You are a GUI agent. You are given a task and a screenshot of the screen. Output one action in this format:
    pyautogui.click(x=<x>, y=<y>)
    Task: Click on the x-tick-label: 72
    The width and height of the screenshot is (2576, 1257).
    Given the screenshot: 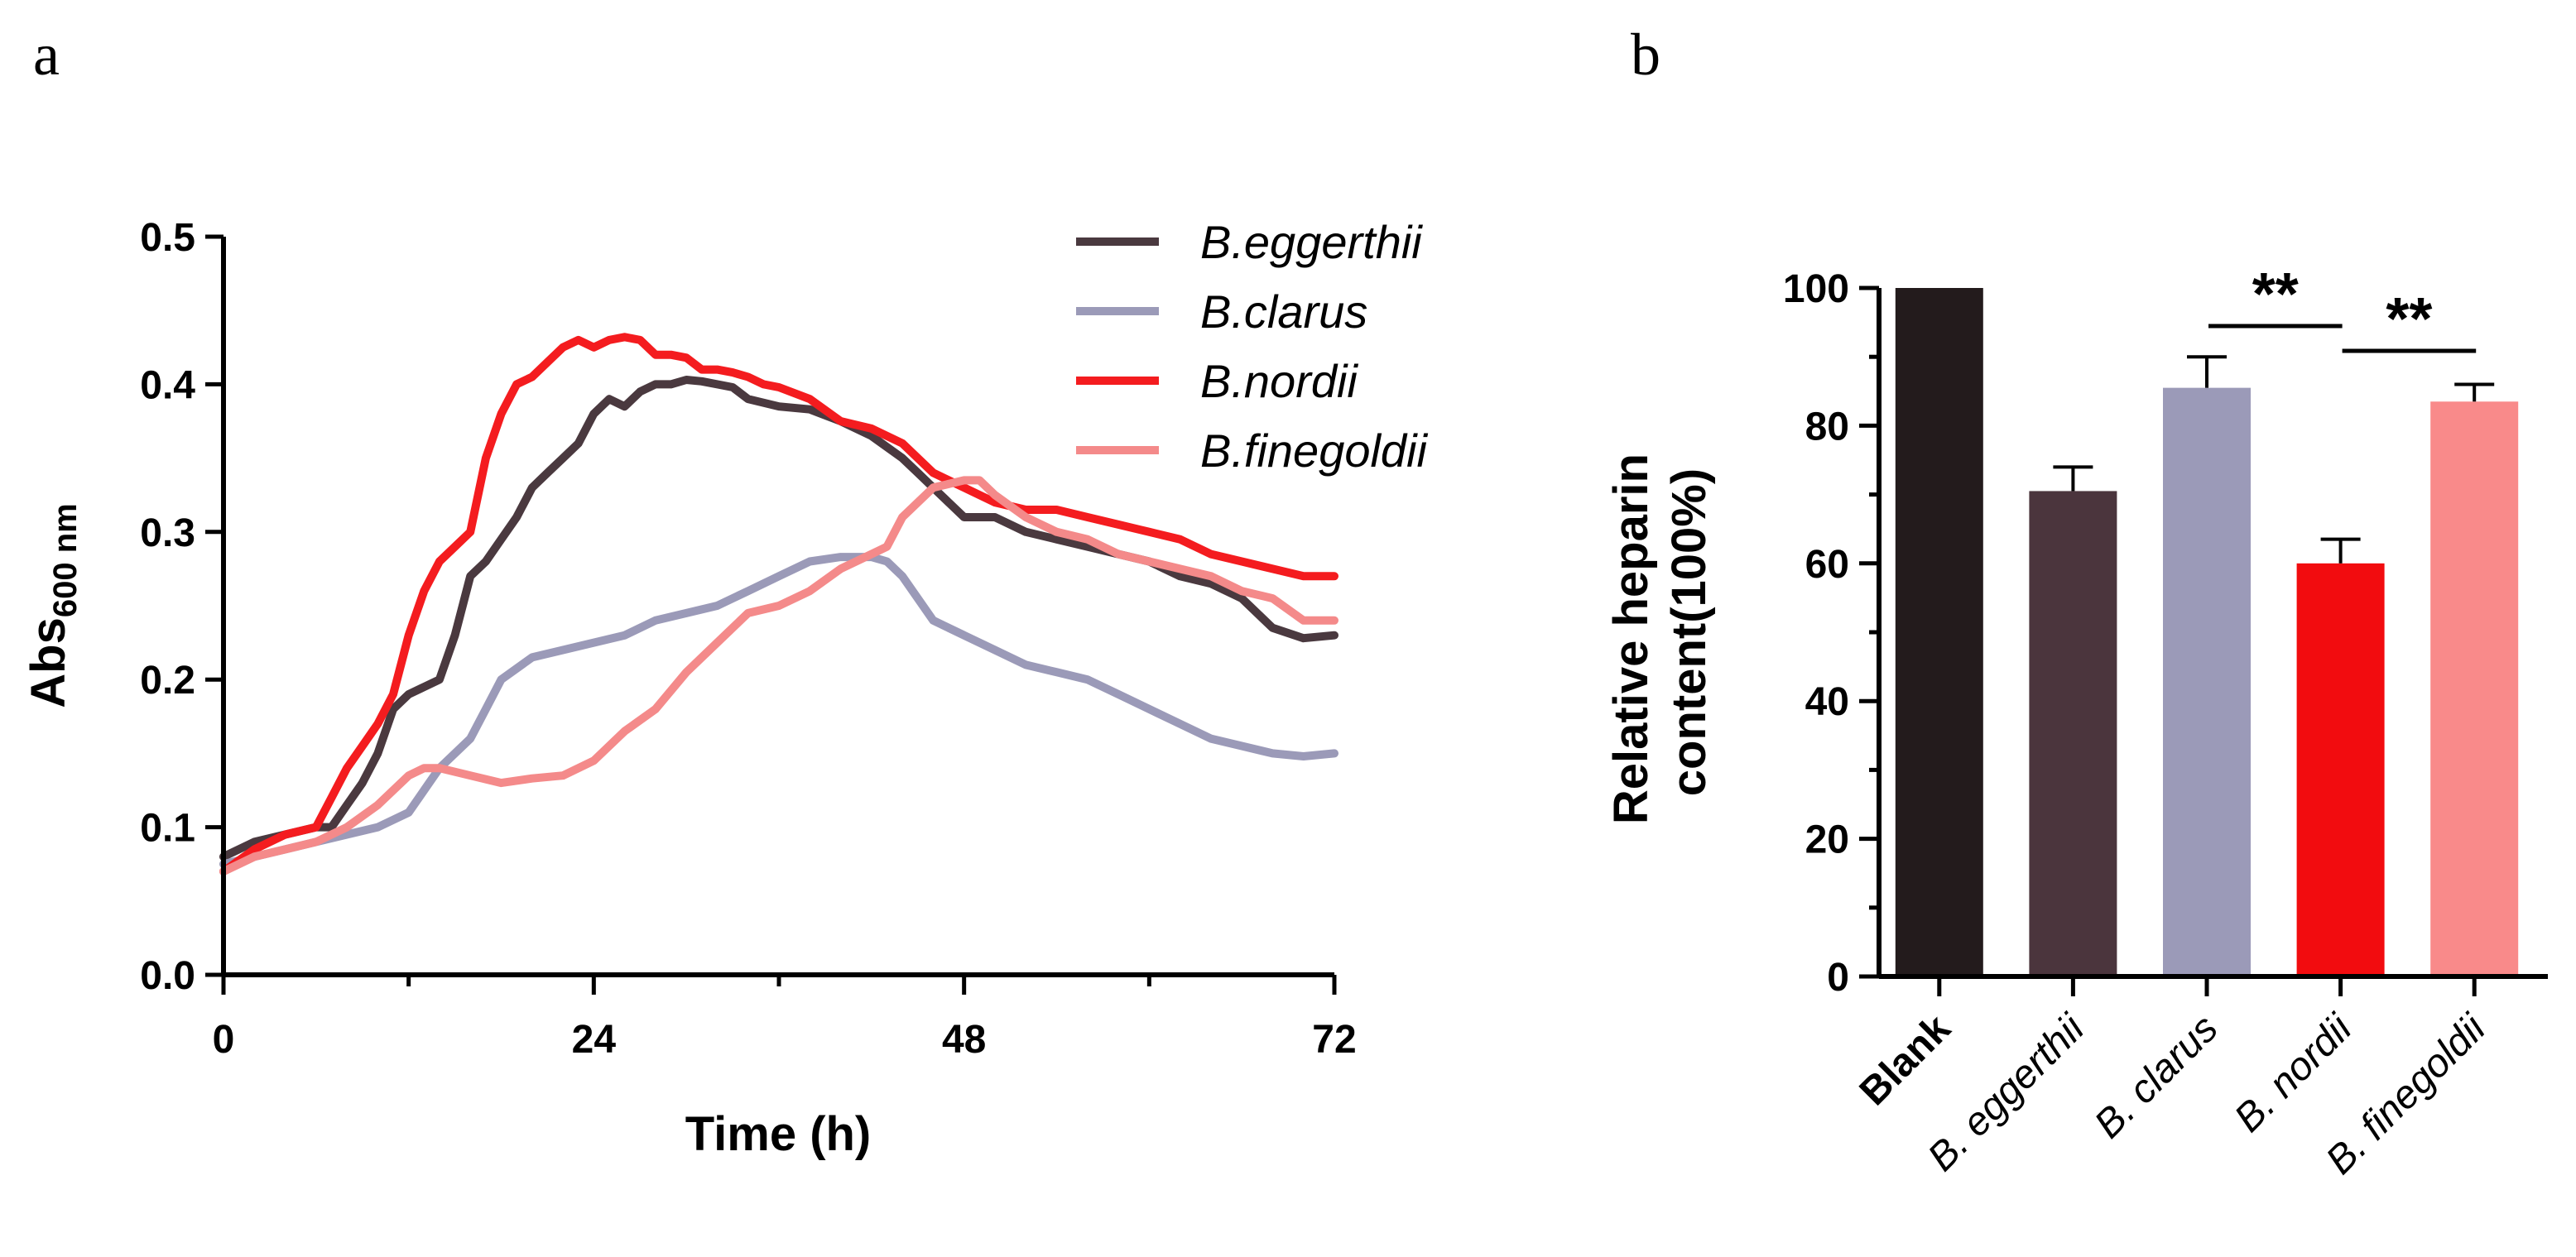 What is the action you would take?
    pyautogui.click(x=1334, y=1040)
    